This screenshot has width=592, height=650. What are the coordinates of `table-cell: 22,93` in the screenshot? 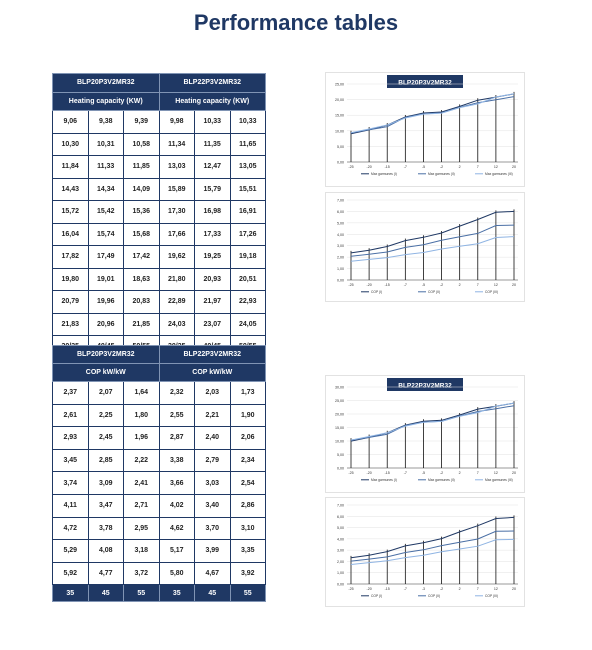 It's located at (247, 302).